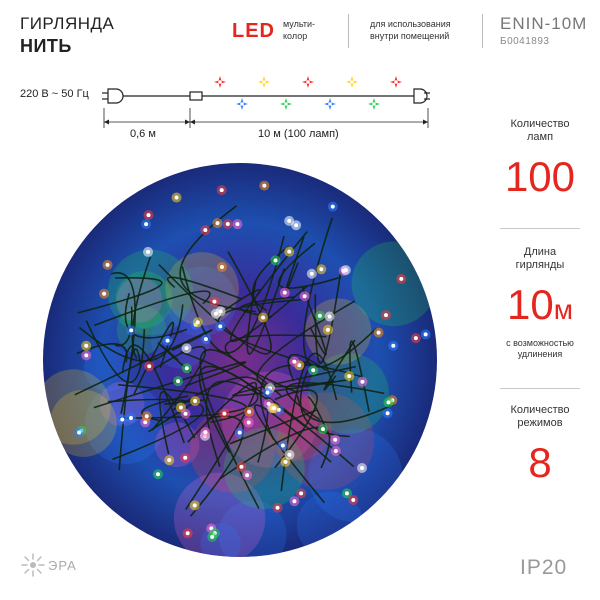 This screenshot has height=600, width=600. What do you see at coordinates (540, 416) in the screenshot?
I see `modes-count-label: Количество режимов` at bounding box center [540, 416].